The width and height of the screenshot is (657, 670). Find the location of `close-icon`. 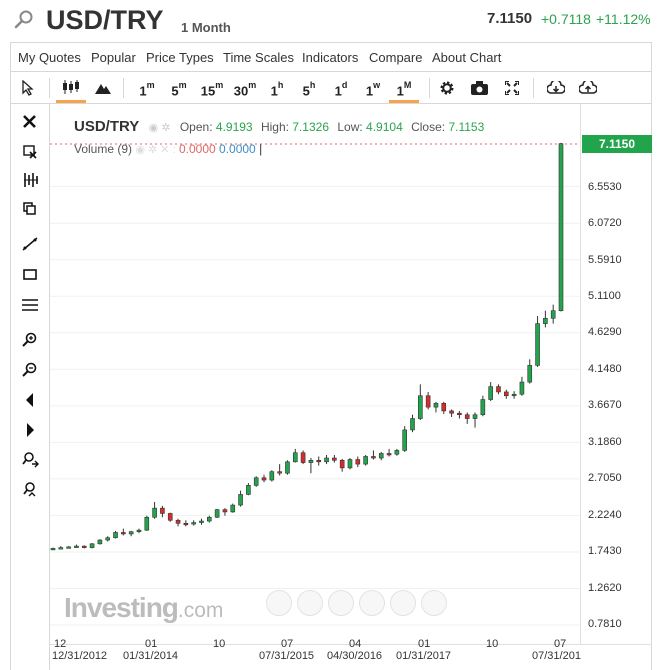

close-icon is located at coordinates (30, 122).